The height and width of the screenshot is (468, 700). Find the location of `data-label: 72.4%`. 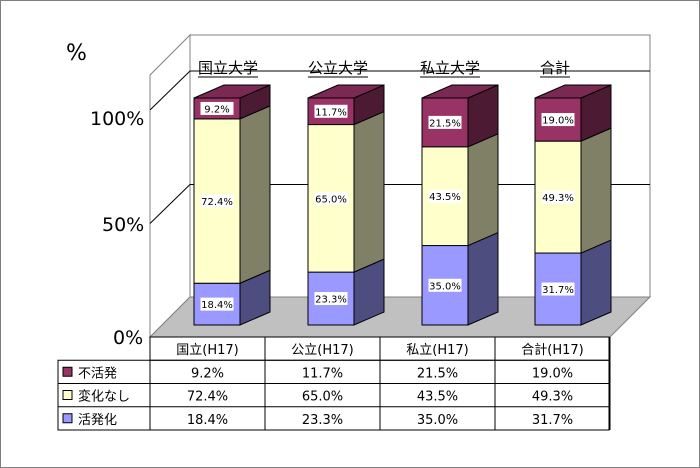

data-label: 72.4% is located at coordinates (217, 202).